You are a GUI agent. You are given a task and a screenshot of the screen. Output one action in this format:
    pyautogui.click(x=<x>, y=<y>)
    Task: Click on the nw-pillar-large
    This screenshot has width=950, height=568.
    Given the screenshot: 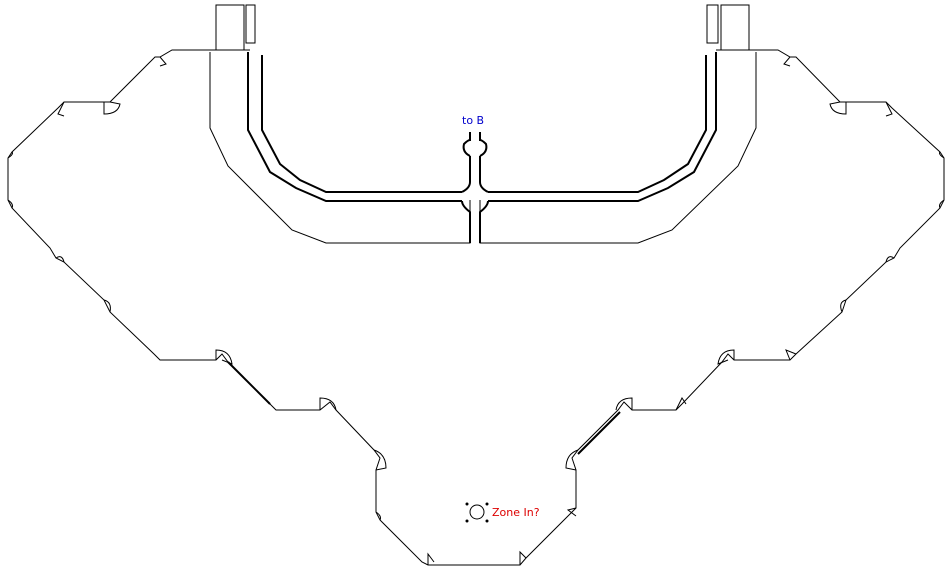 What is the action you would take?
    pyautogui.click(x=230, y=27)
    